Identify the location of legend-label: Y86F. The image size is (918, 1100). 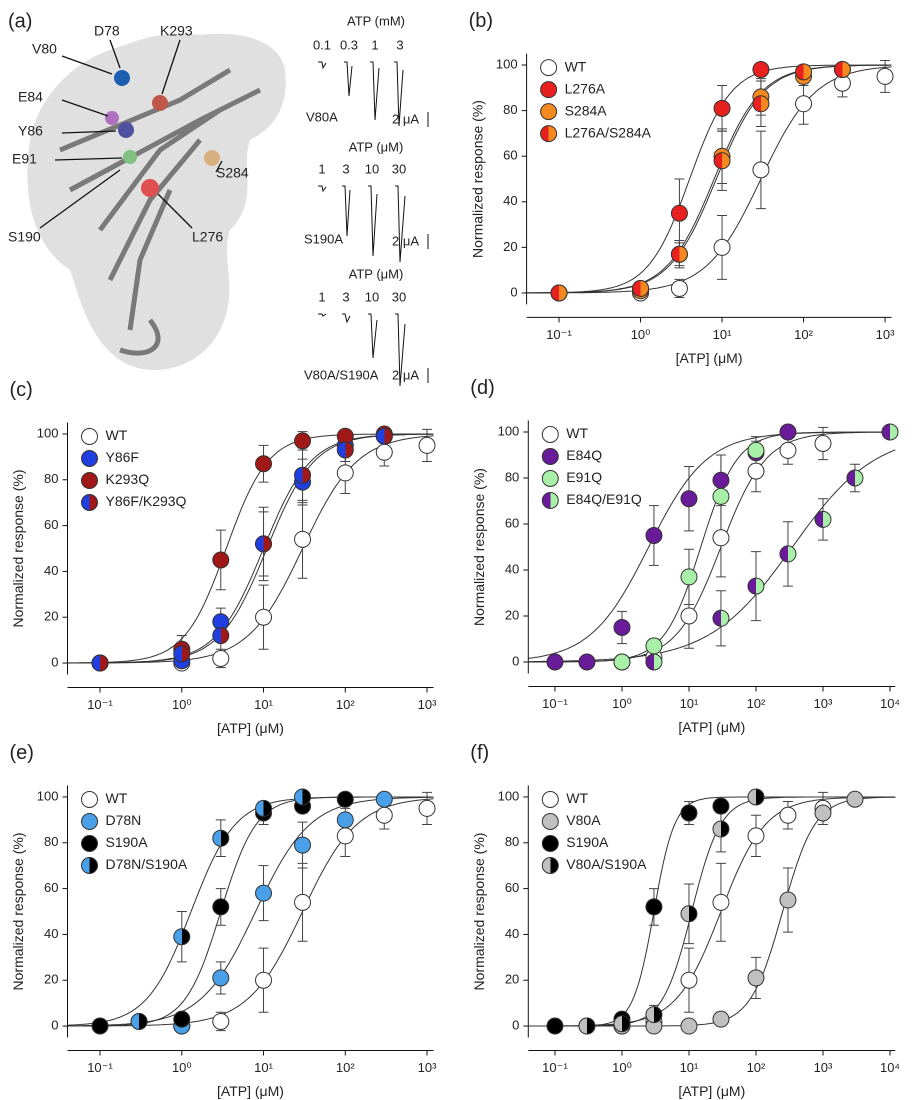
(122, 457).